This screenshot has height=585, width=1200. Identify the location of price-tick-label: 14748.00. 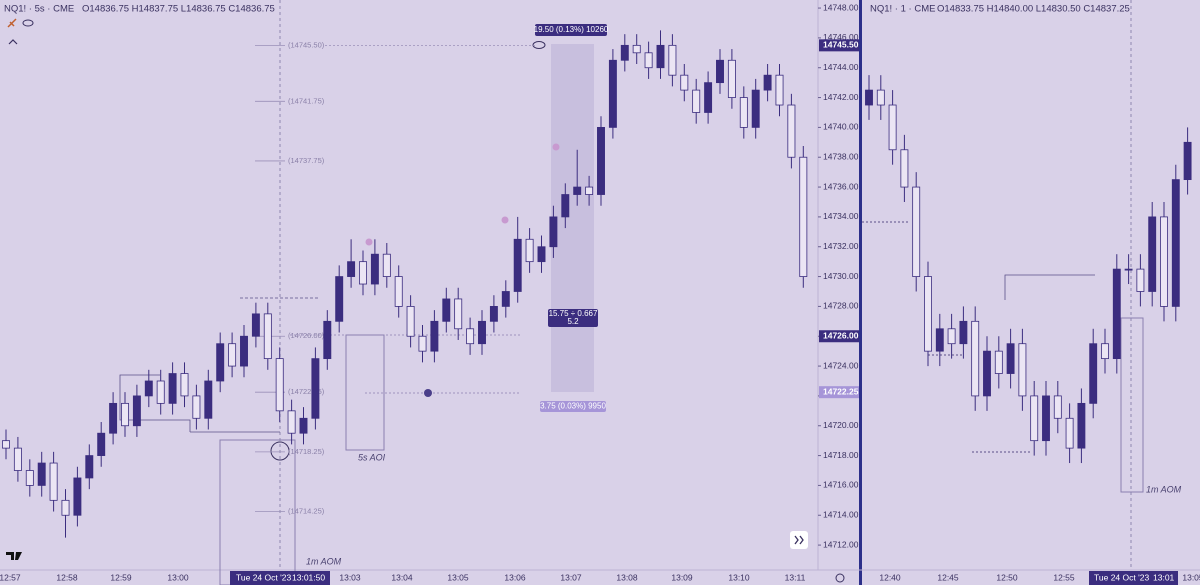
(841, 7).